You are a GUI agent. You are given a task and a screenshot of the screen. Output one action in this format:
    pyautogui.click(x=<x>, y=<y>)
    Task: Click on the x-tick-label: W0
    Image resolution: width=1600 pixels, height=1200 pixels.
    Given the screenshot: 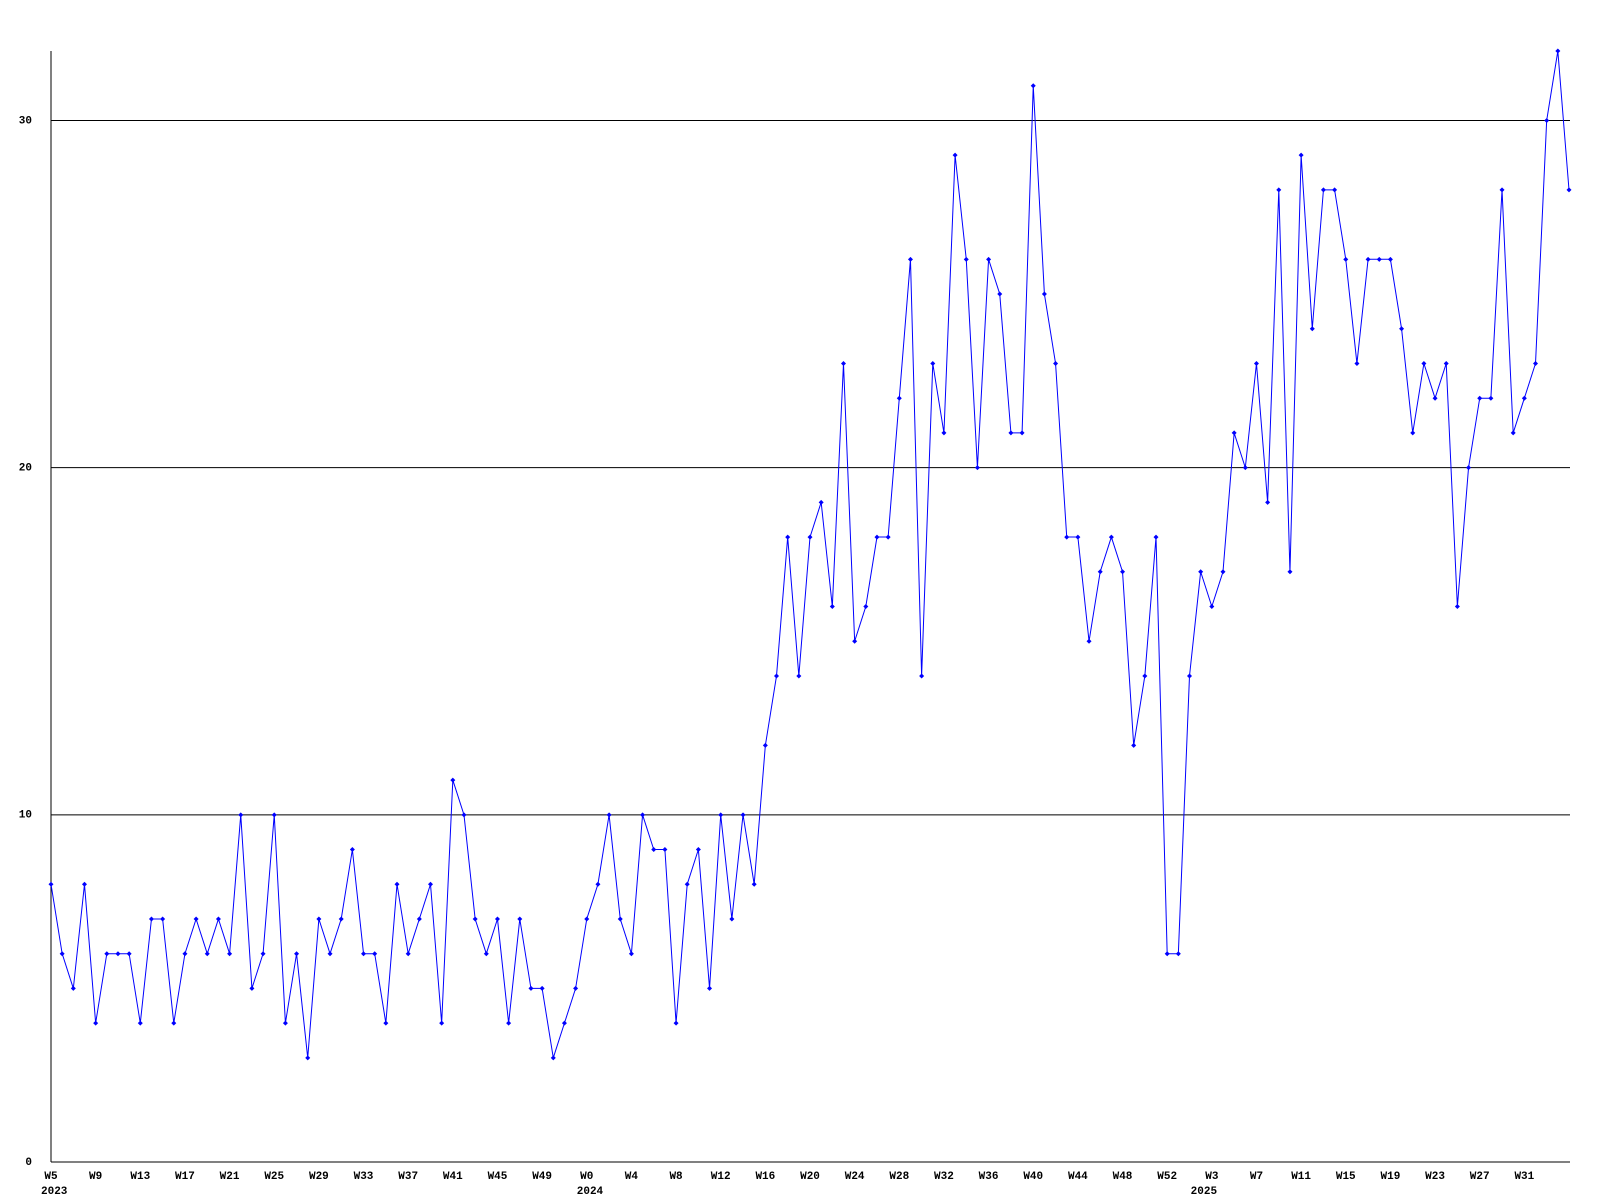 What is the action you would take?
    pyautogui.click(x=586, y=1177)
    